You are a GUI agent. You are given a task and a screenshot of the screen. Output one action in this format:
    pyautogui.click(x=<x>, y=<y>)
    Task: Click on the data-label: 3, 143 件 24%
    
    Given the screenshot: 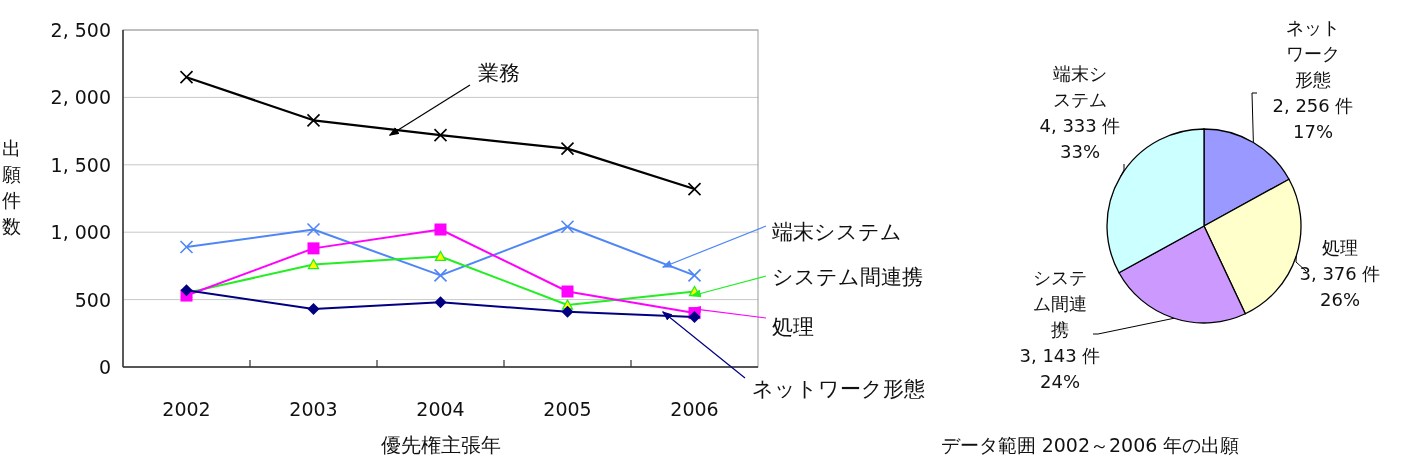 What is the action you would take?
    pyautogui.click(x=1060, y=368)
    